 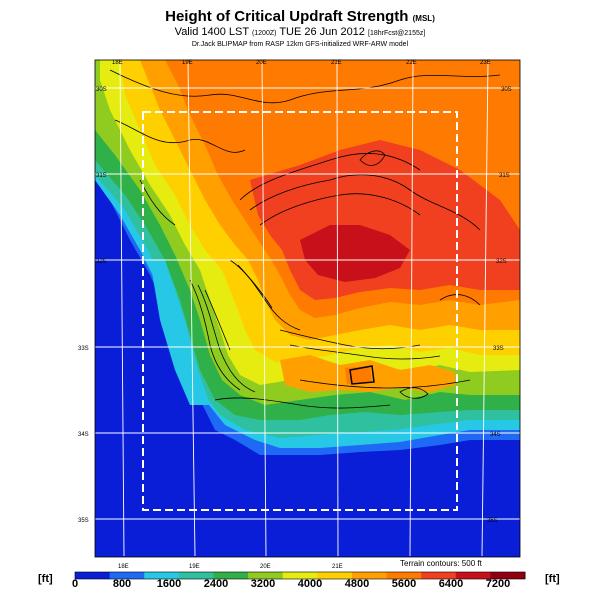 I want to click on lat-label-left-30: 30S, so click(x=101, y=90).